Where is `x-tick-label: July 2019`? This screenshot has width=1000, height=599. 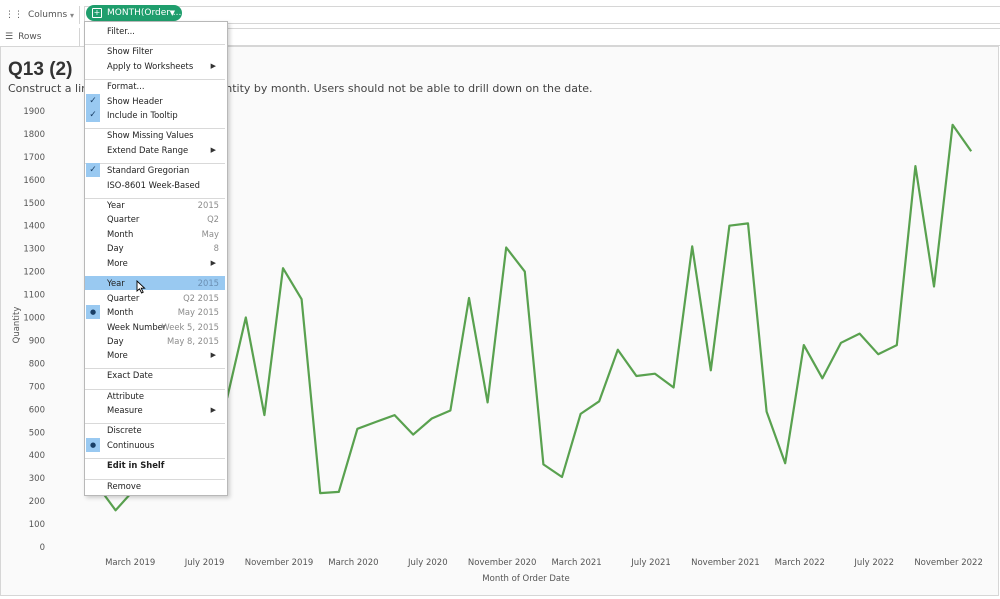
x-tick-label: July 2019 is located at coordinates (204, 563).